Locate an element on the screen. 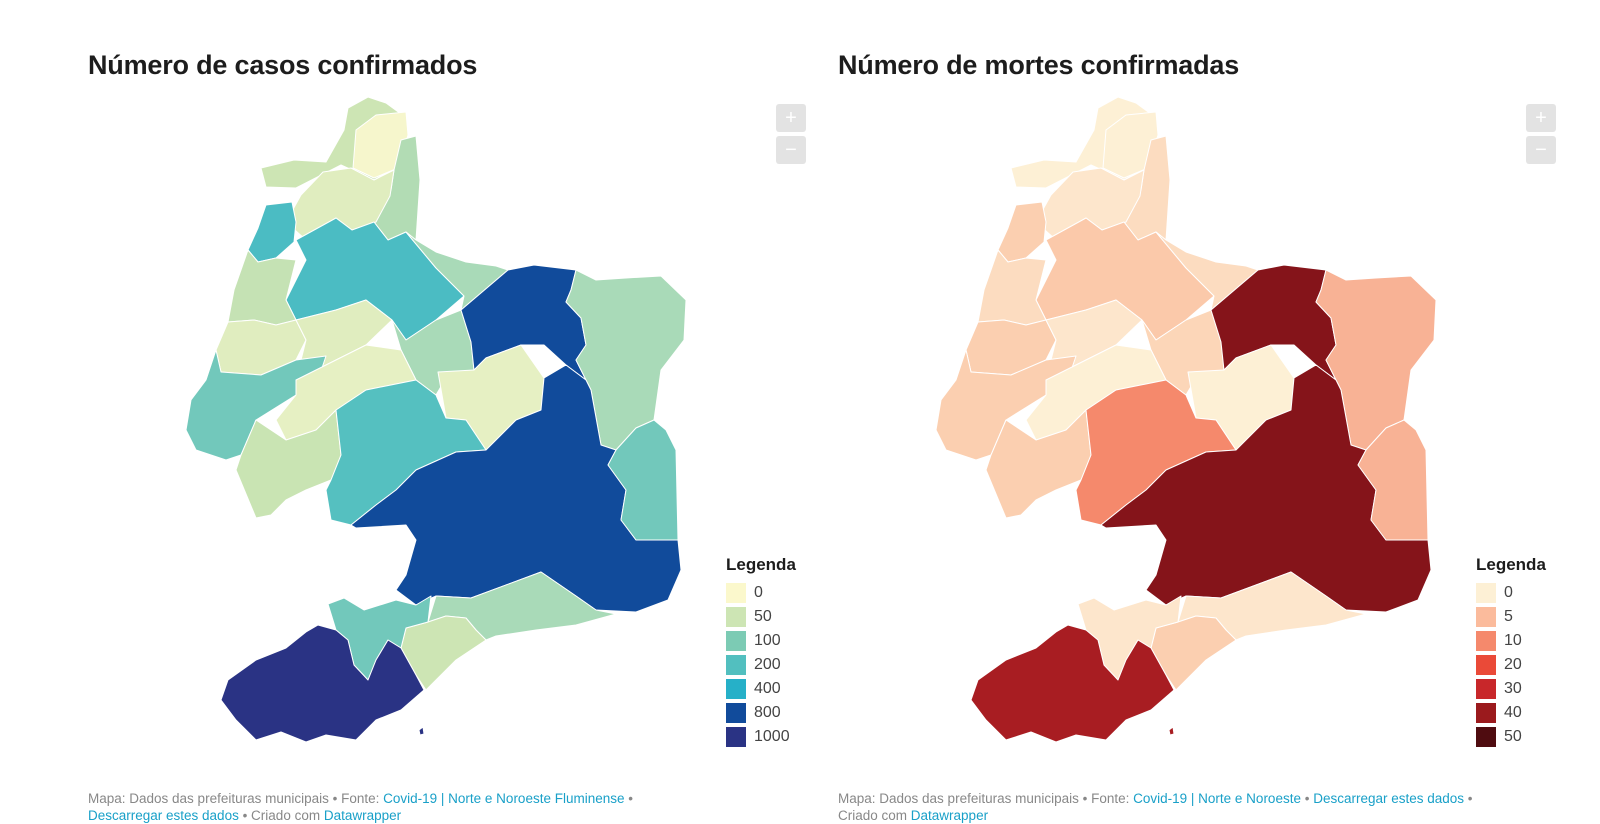  legend-label: 40 is located at coordinates (1513, 712).